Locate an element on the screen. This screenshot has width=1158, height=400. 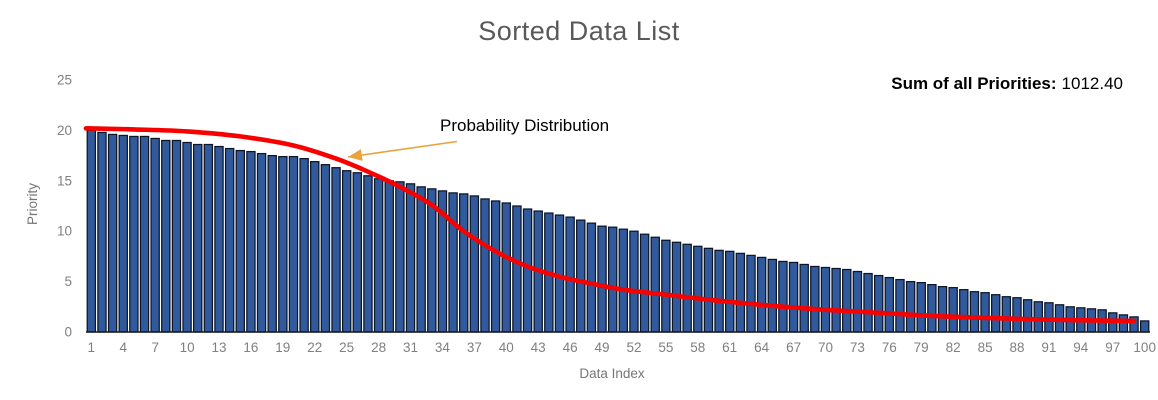
x-tick-label: 61 is located at coordinates (729, 347).